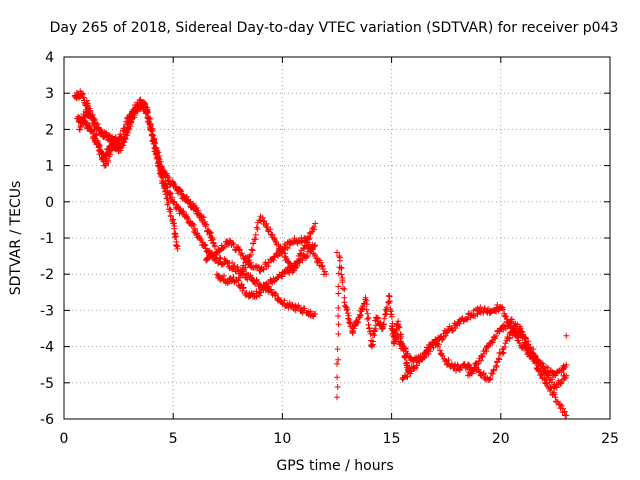 The width and height of the screenshot is (640, 480). What do you see at coordinates (334, 466) in the screenshot?
I see `x-axis-label: GPS time / hours` at bounding box center [334, 466].